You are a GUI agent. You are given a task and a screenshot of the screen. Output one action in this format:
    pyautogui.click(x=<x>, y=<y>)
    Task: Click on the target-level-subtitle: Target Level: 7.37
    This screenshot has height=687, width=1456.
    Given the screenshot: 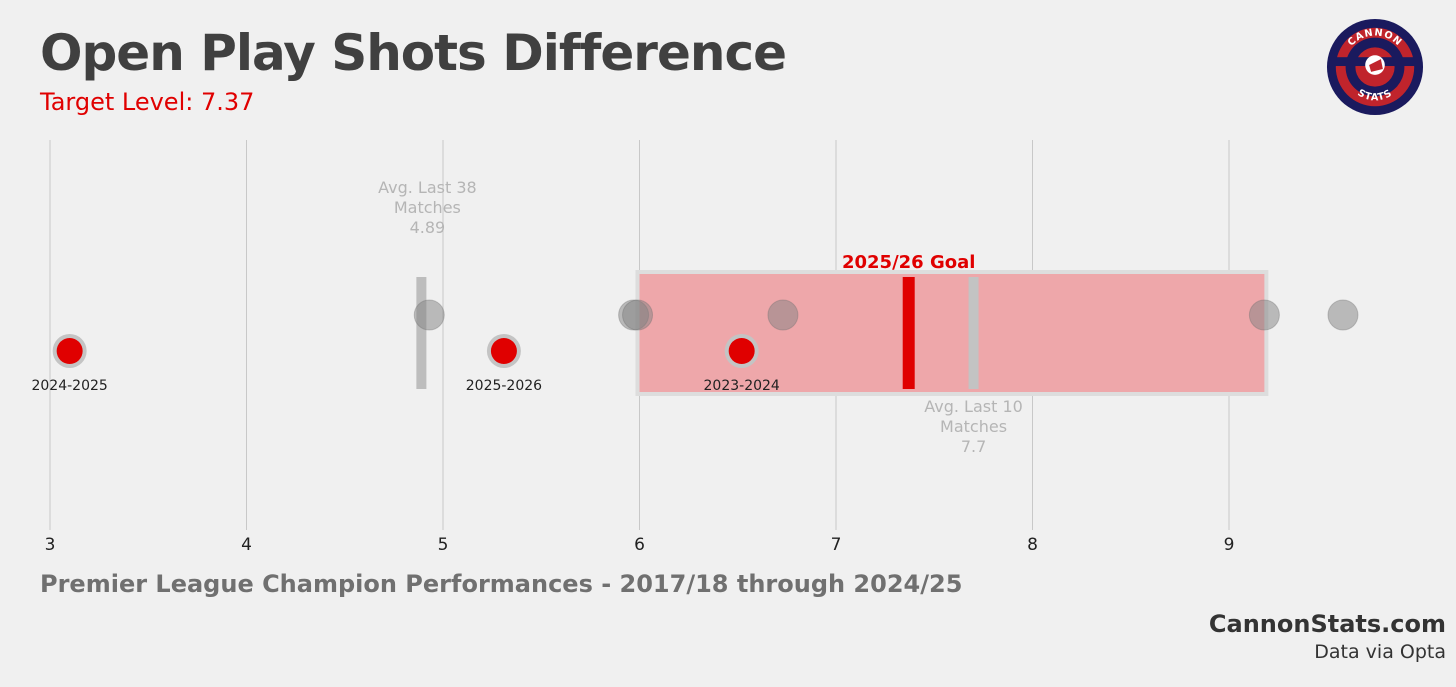 What is the action you would take?
    pyautogui.click(x=147, y=102)
    